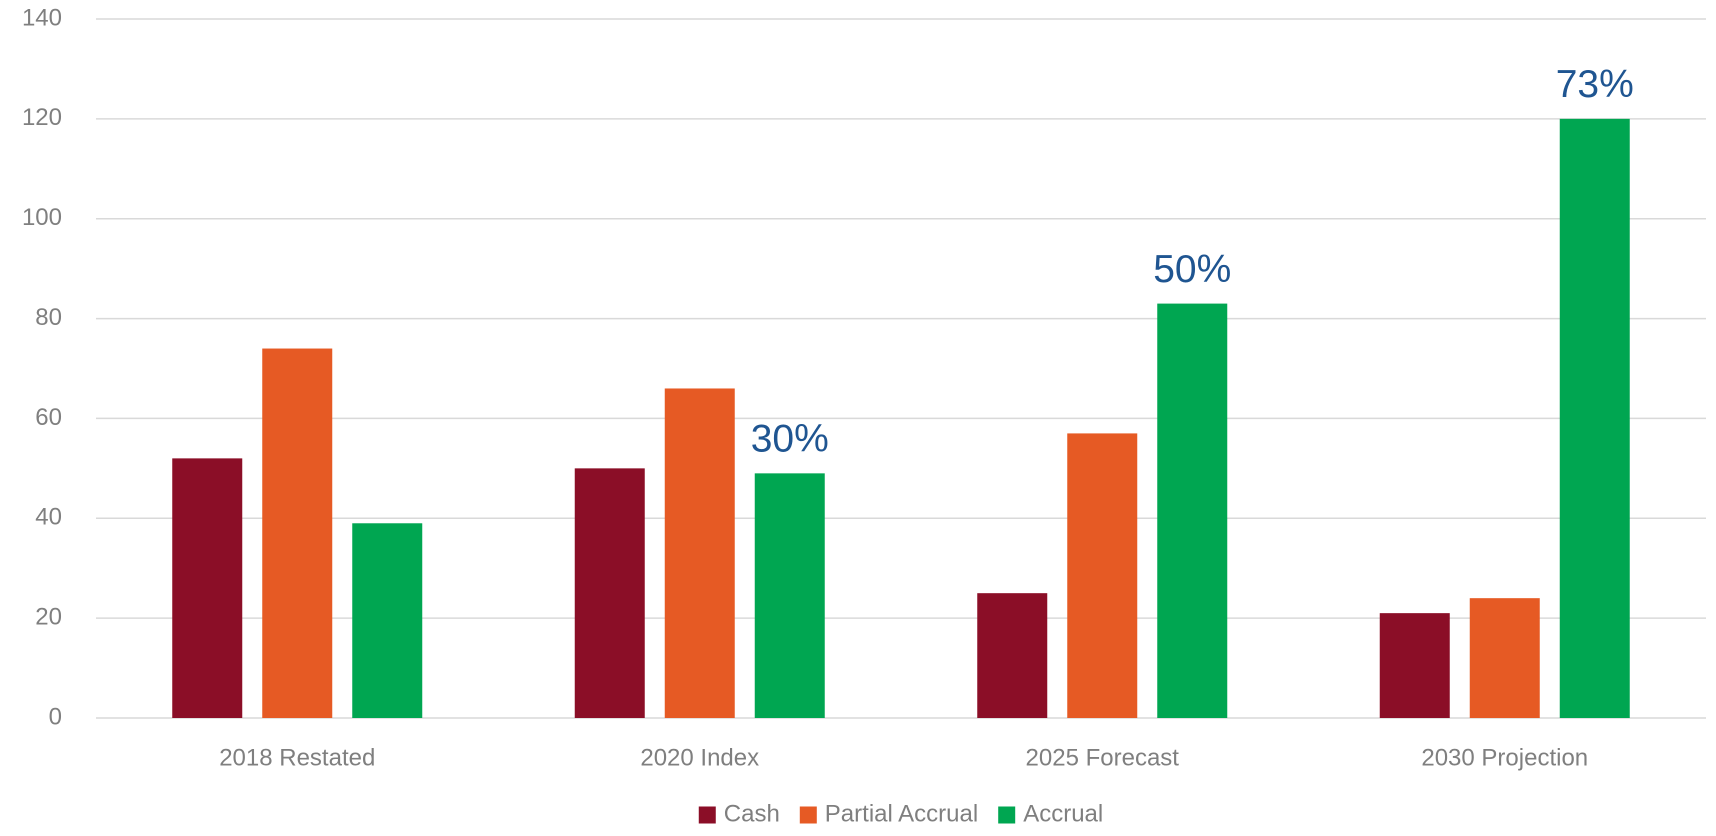 The image size is (1716, 836). Describe the element at coordinates (790, 439) in the screenshot. I see `annotation: 30%` at that location.